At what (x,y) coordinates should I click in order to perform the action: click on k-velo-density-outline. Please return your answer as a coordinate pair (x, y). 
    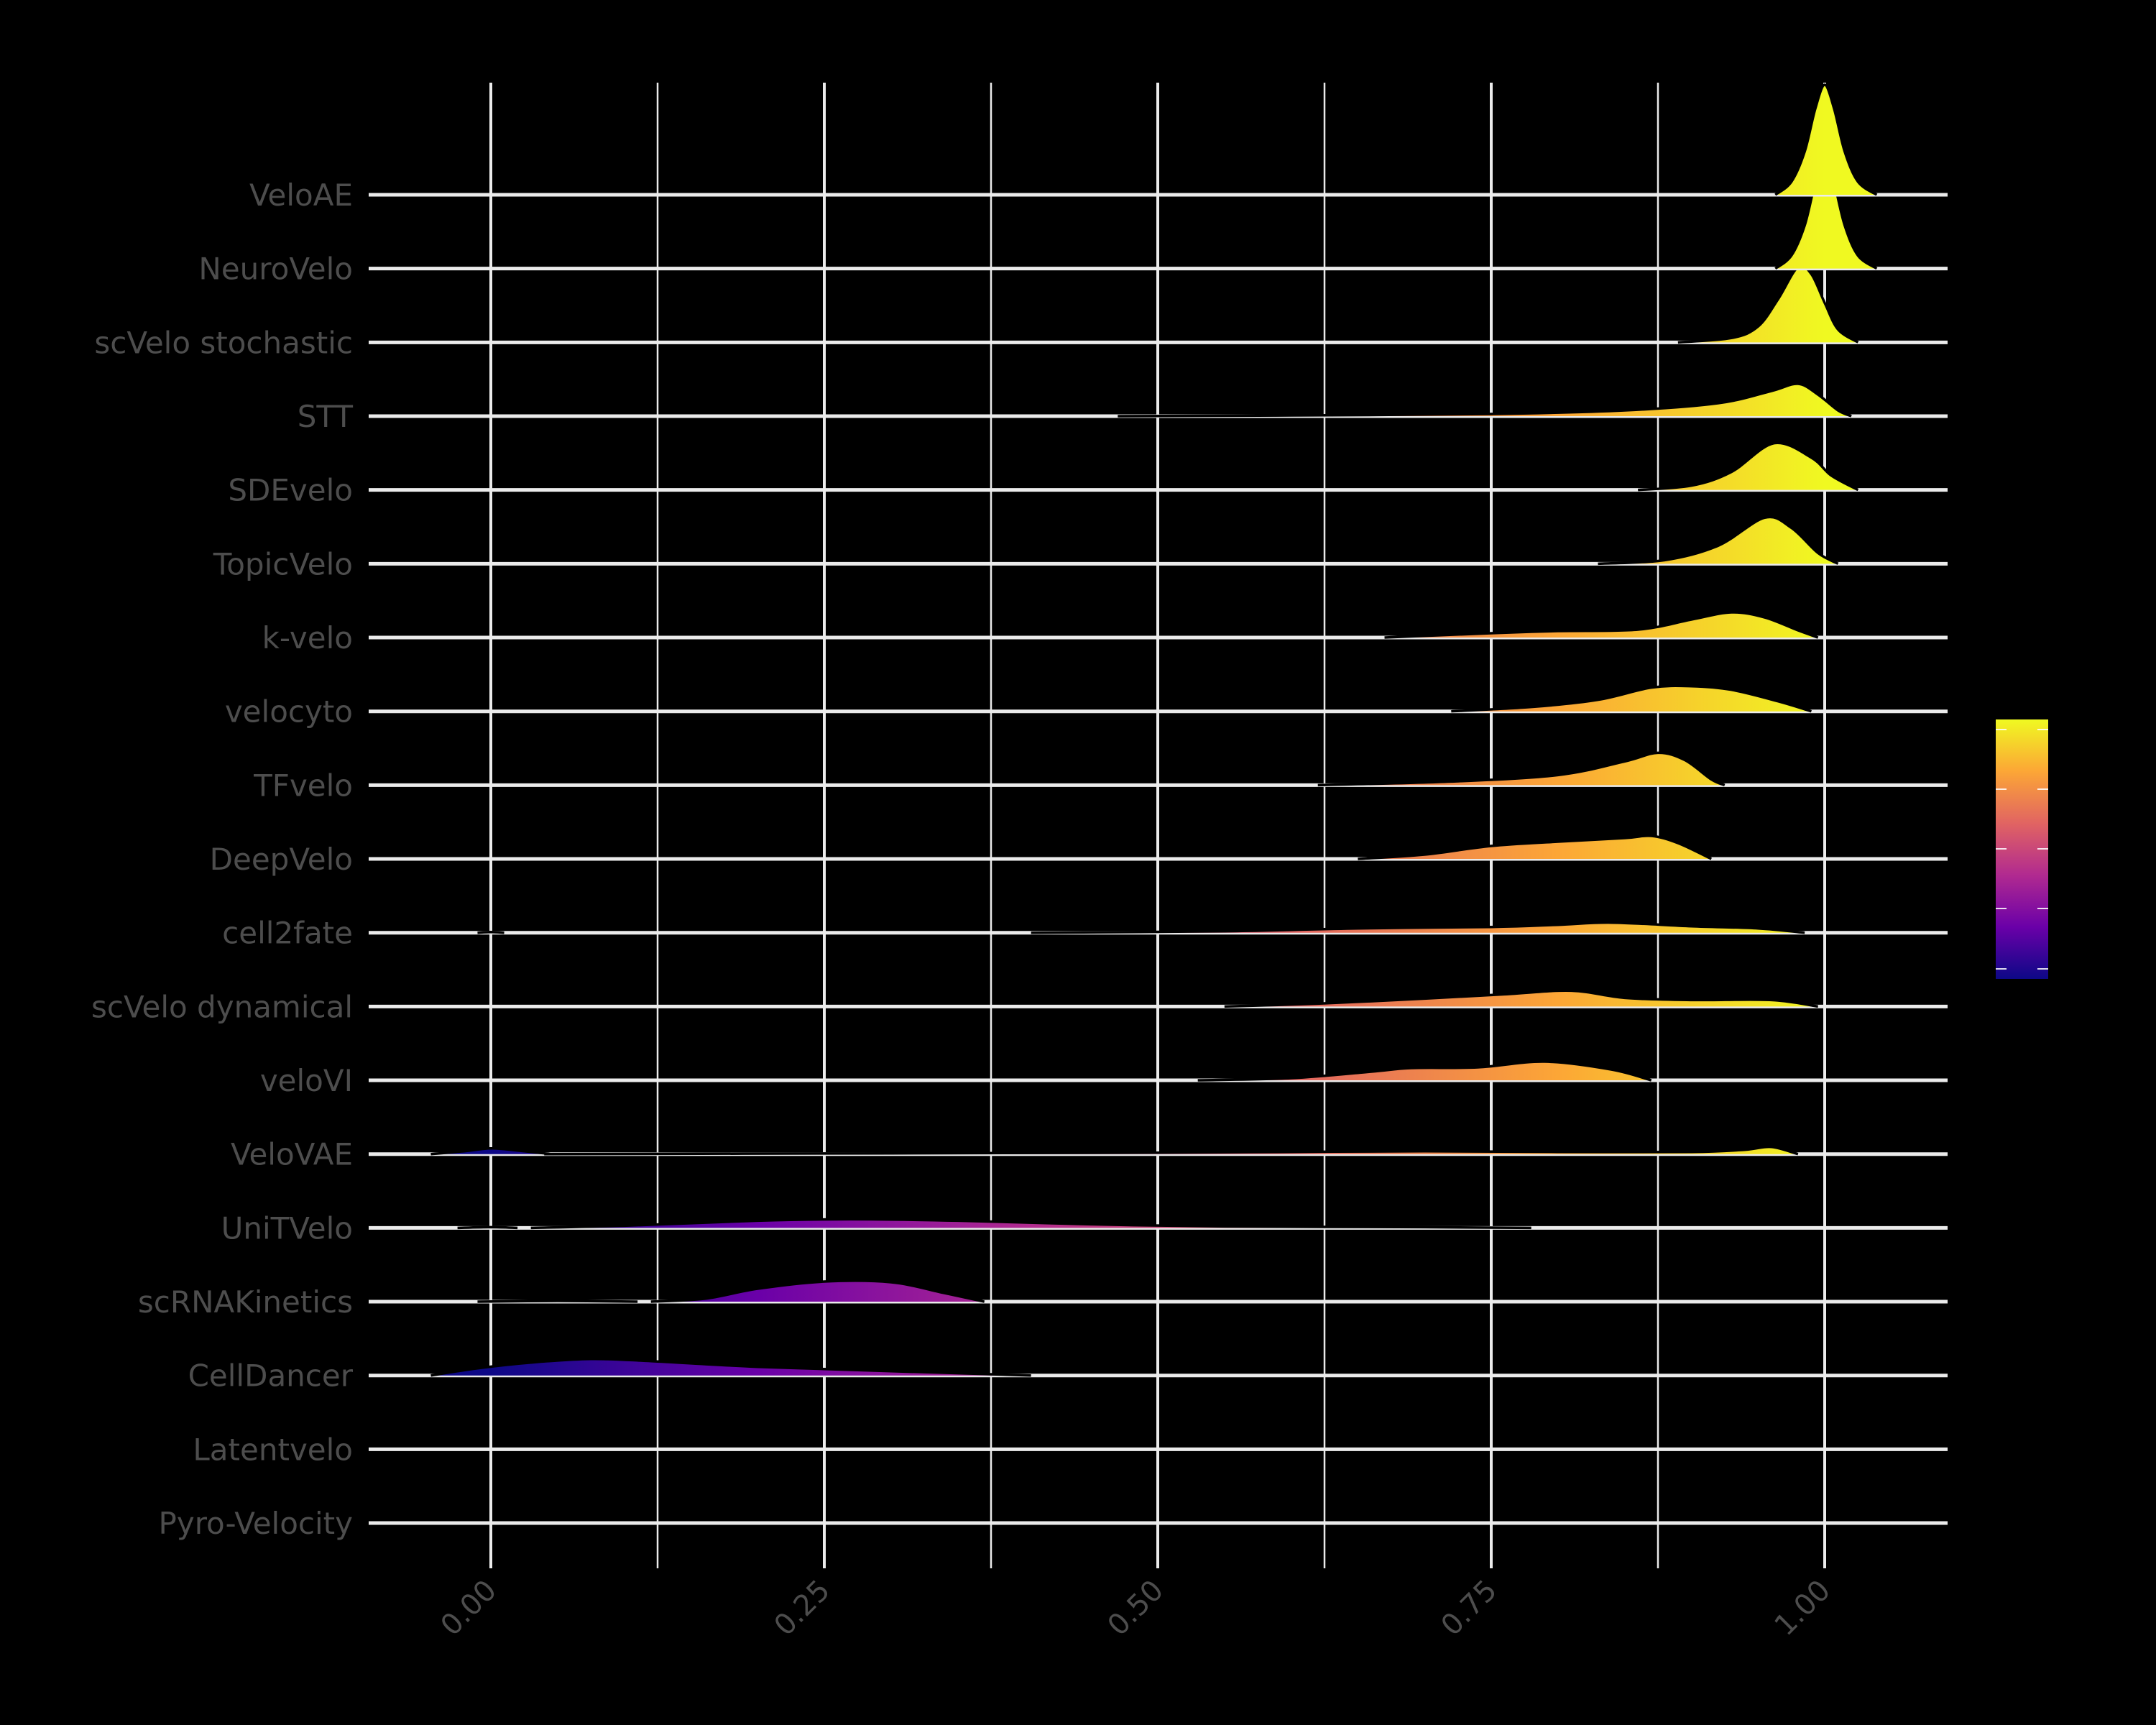
    Looking at the image, I should click on (1601, 625).